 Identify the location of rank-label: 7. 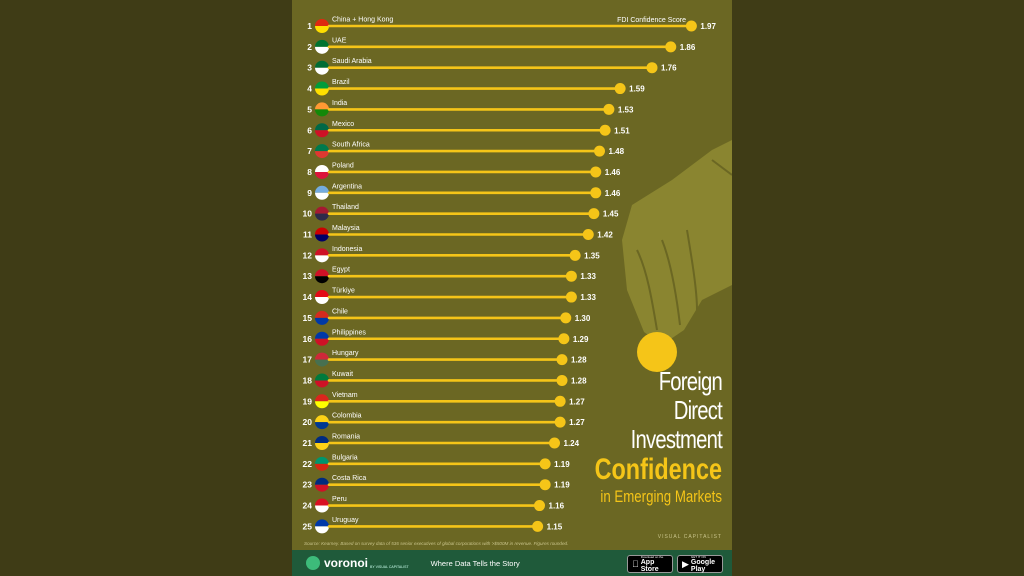
(309, 151).